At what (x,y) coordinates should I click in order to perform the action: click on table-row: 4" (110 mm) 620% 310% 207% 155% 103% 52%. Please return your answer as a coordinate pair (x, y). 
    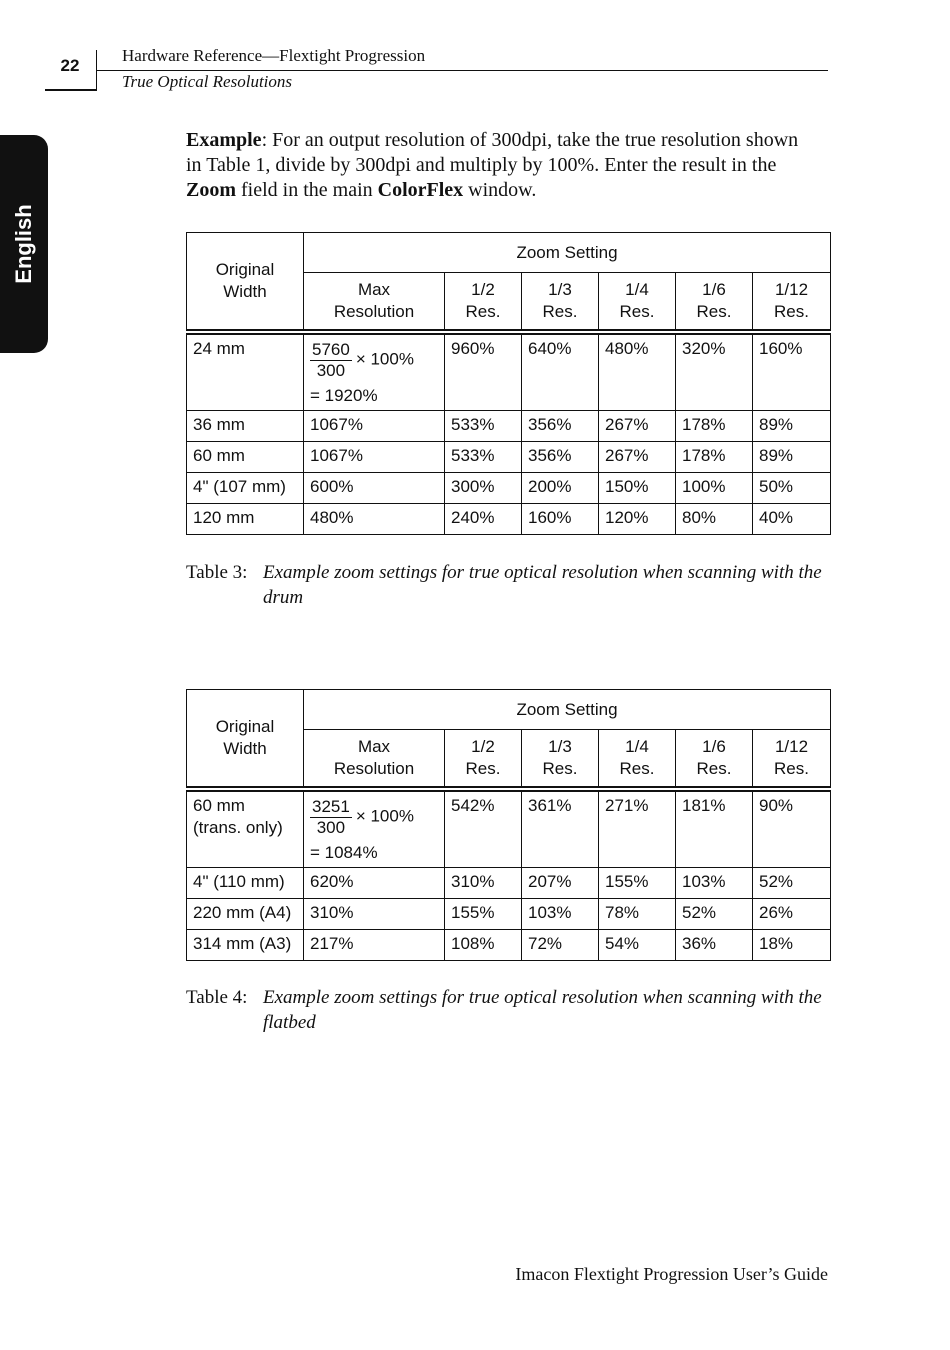
    Looking at the image, I should click on (509, 883).